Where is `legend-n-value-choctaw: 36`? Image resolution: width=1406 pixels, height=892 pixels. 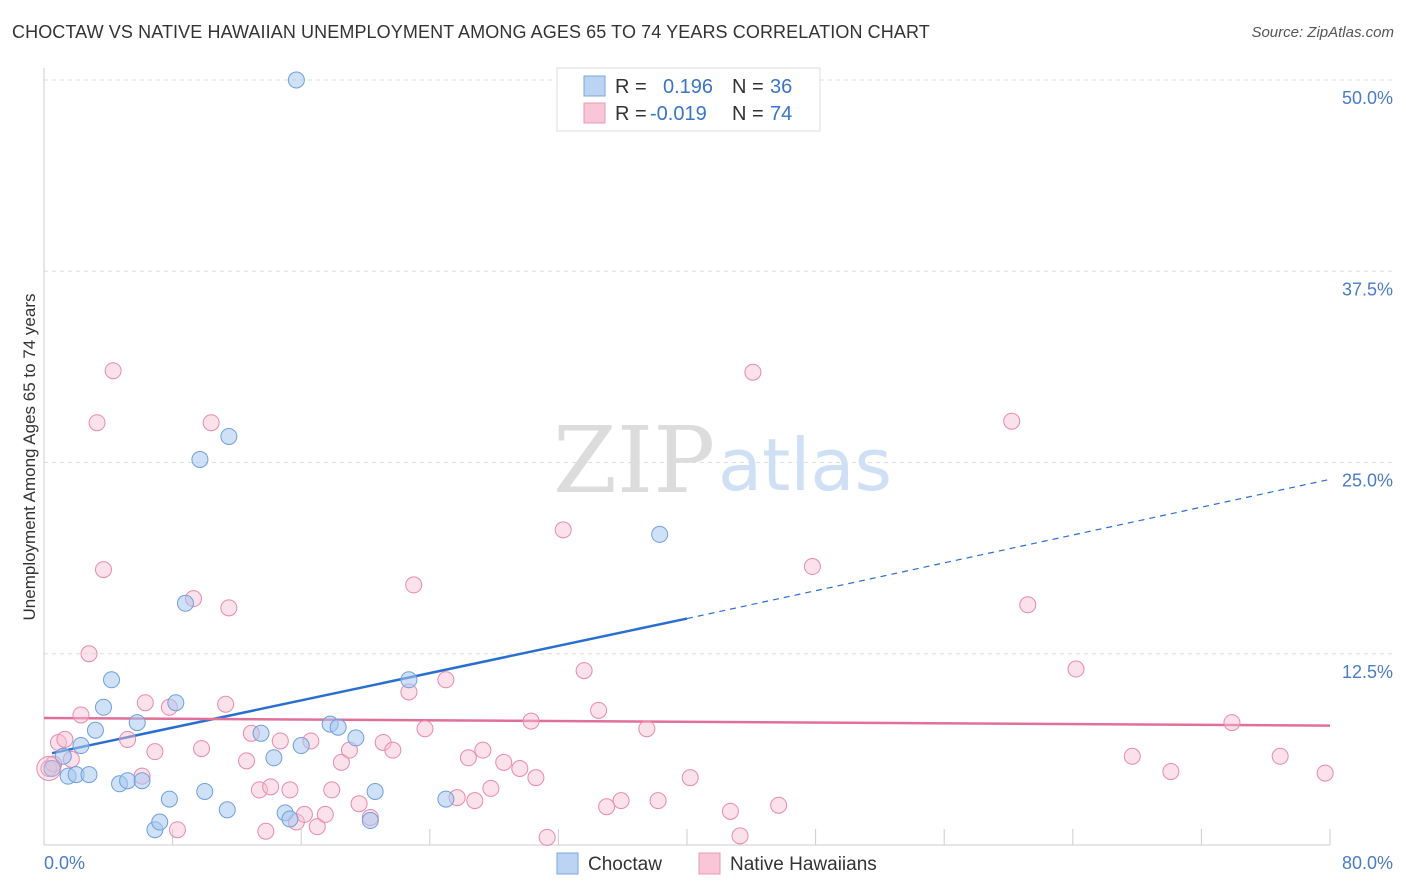 legend-n-value-choctaw: 36 is located at coordinates (781, 87).